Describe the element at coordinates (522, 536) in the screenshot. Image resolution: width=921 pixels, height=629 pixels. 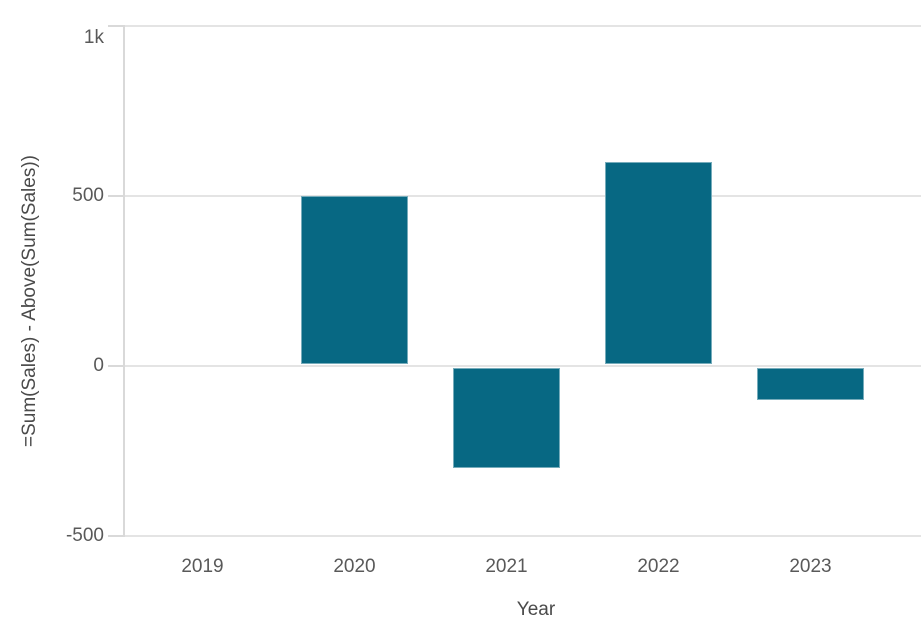
I see `gridline--500` at that location.